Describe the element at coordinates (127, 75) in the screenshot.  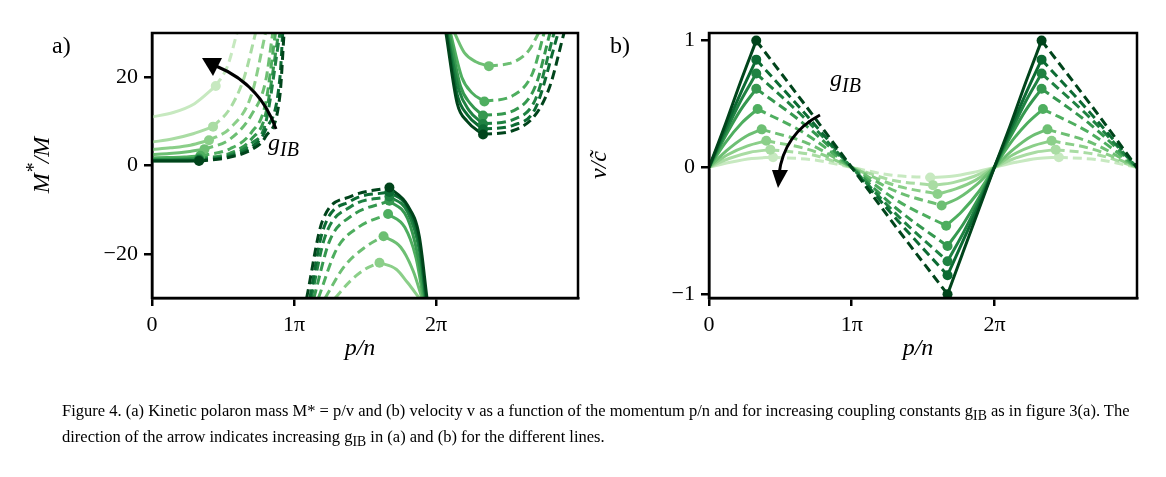
I see `y-tick-label: 20` at that location.